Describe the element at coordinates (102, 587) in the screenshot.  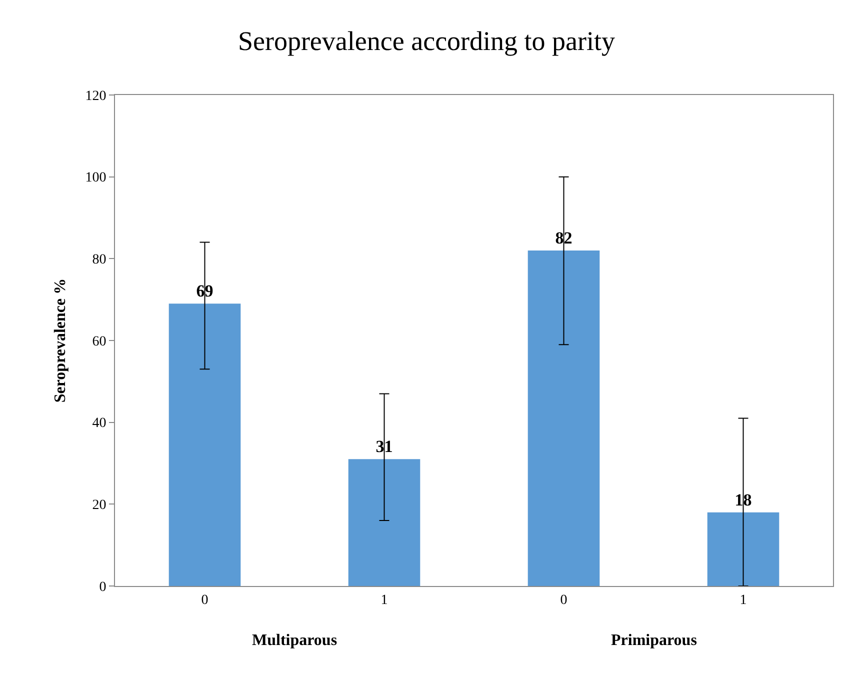
I see `y-tick-label: 0` at that location.